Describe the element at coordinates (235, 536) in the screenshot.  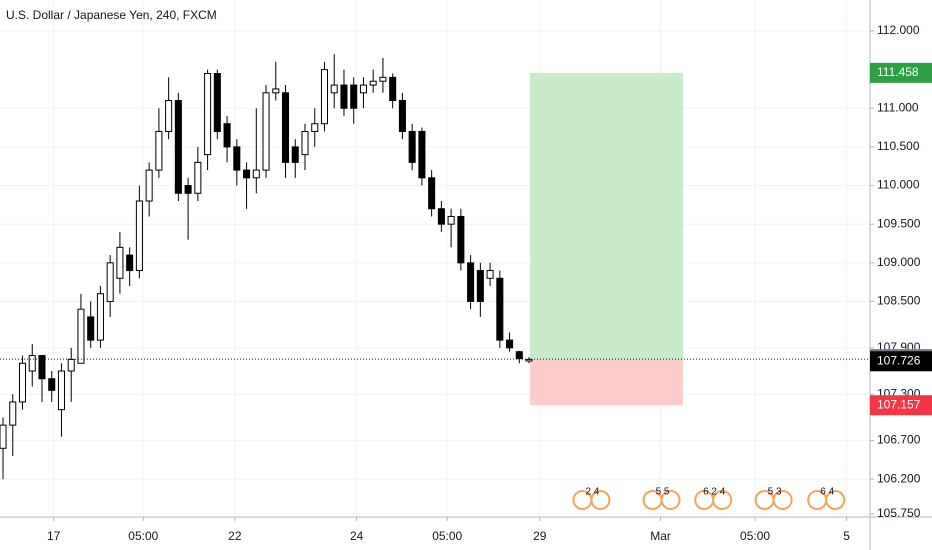
I see `x-tick-label: 22` at that location.